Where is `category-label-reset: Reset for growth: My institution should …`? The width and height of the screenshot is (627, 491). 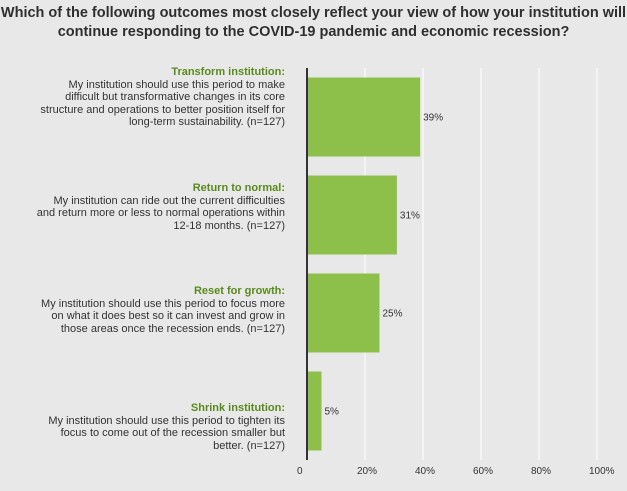 category-label-reset: Reset for growth: My institution should … is located at coordinates (160, 310).